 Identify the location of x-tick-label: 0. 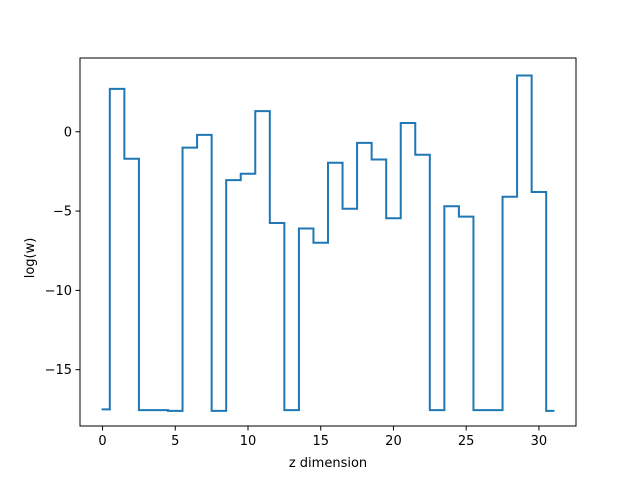
(102, 441).